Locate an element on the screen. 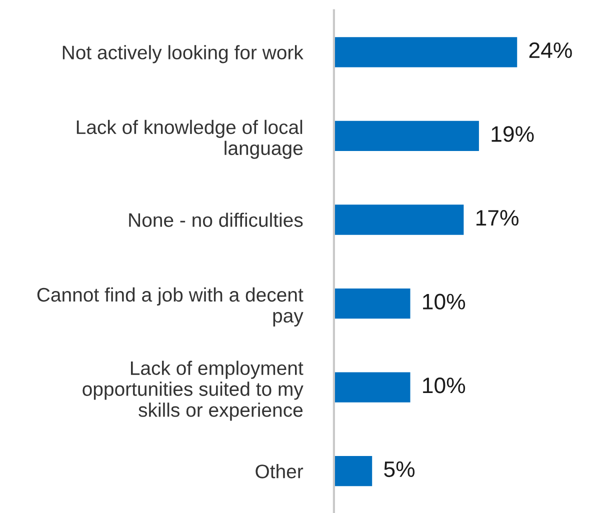 The width and height of the screenshot is (590, 513). data-label: 5% is located at coordinates (399, 469).